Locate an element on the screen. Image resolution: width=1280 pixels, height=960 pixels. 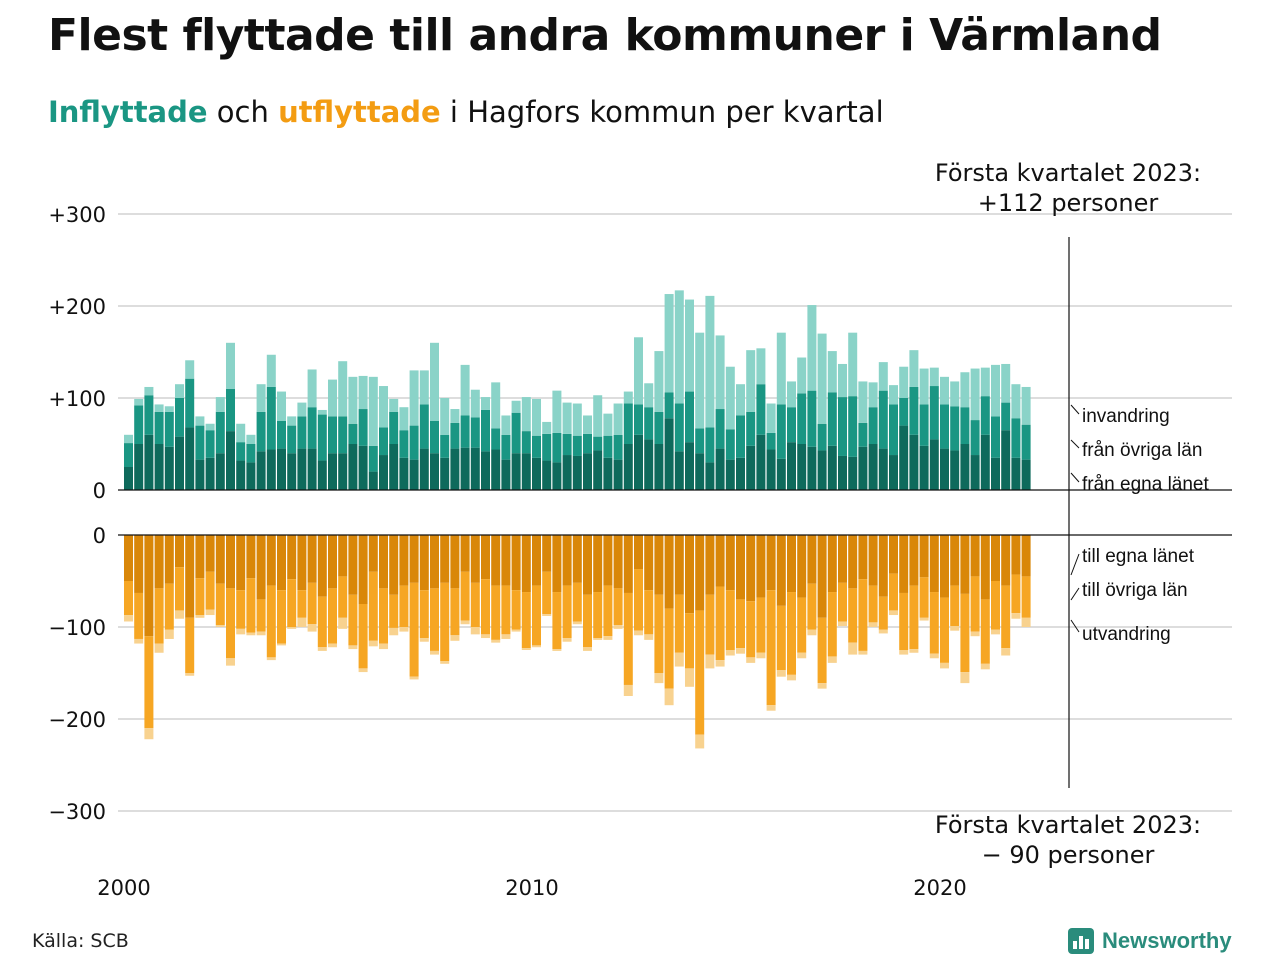
subtitle-outflow-word: utflyttade is located at coordinates (359, 112).